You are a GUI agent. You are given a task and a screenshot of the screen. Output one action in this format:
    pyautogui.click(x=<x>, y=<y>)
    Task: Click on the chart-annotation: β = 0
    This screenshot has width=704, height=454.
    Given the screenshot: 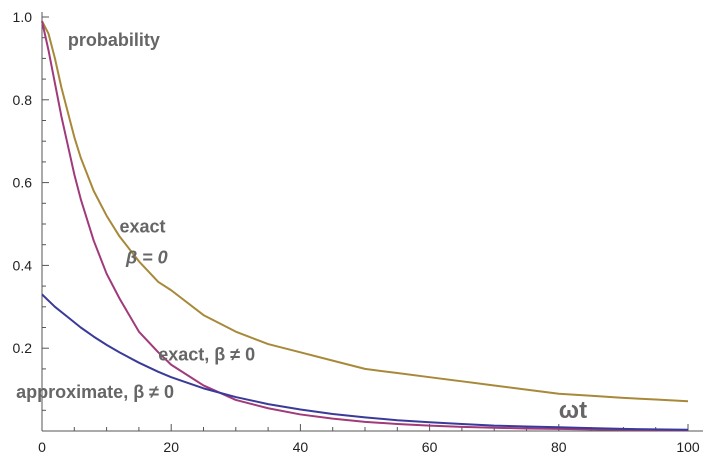 What is the action you would take?
    pyautogui.click(x=146, y=257)
    